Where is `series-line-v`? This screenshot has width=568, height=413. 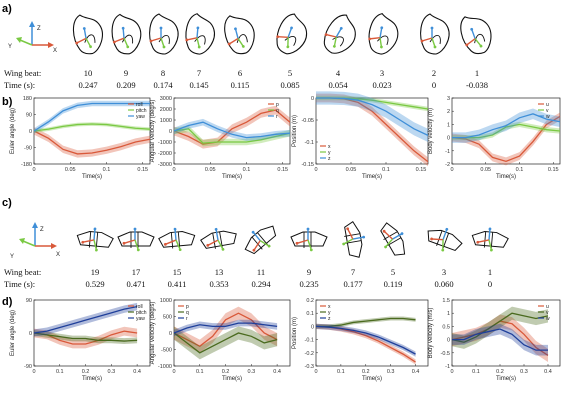
series-line-v is located at coordinates (506, 131).